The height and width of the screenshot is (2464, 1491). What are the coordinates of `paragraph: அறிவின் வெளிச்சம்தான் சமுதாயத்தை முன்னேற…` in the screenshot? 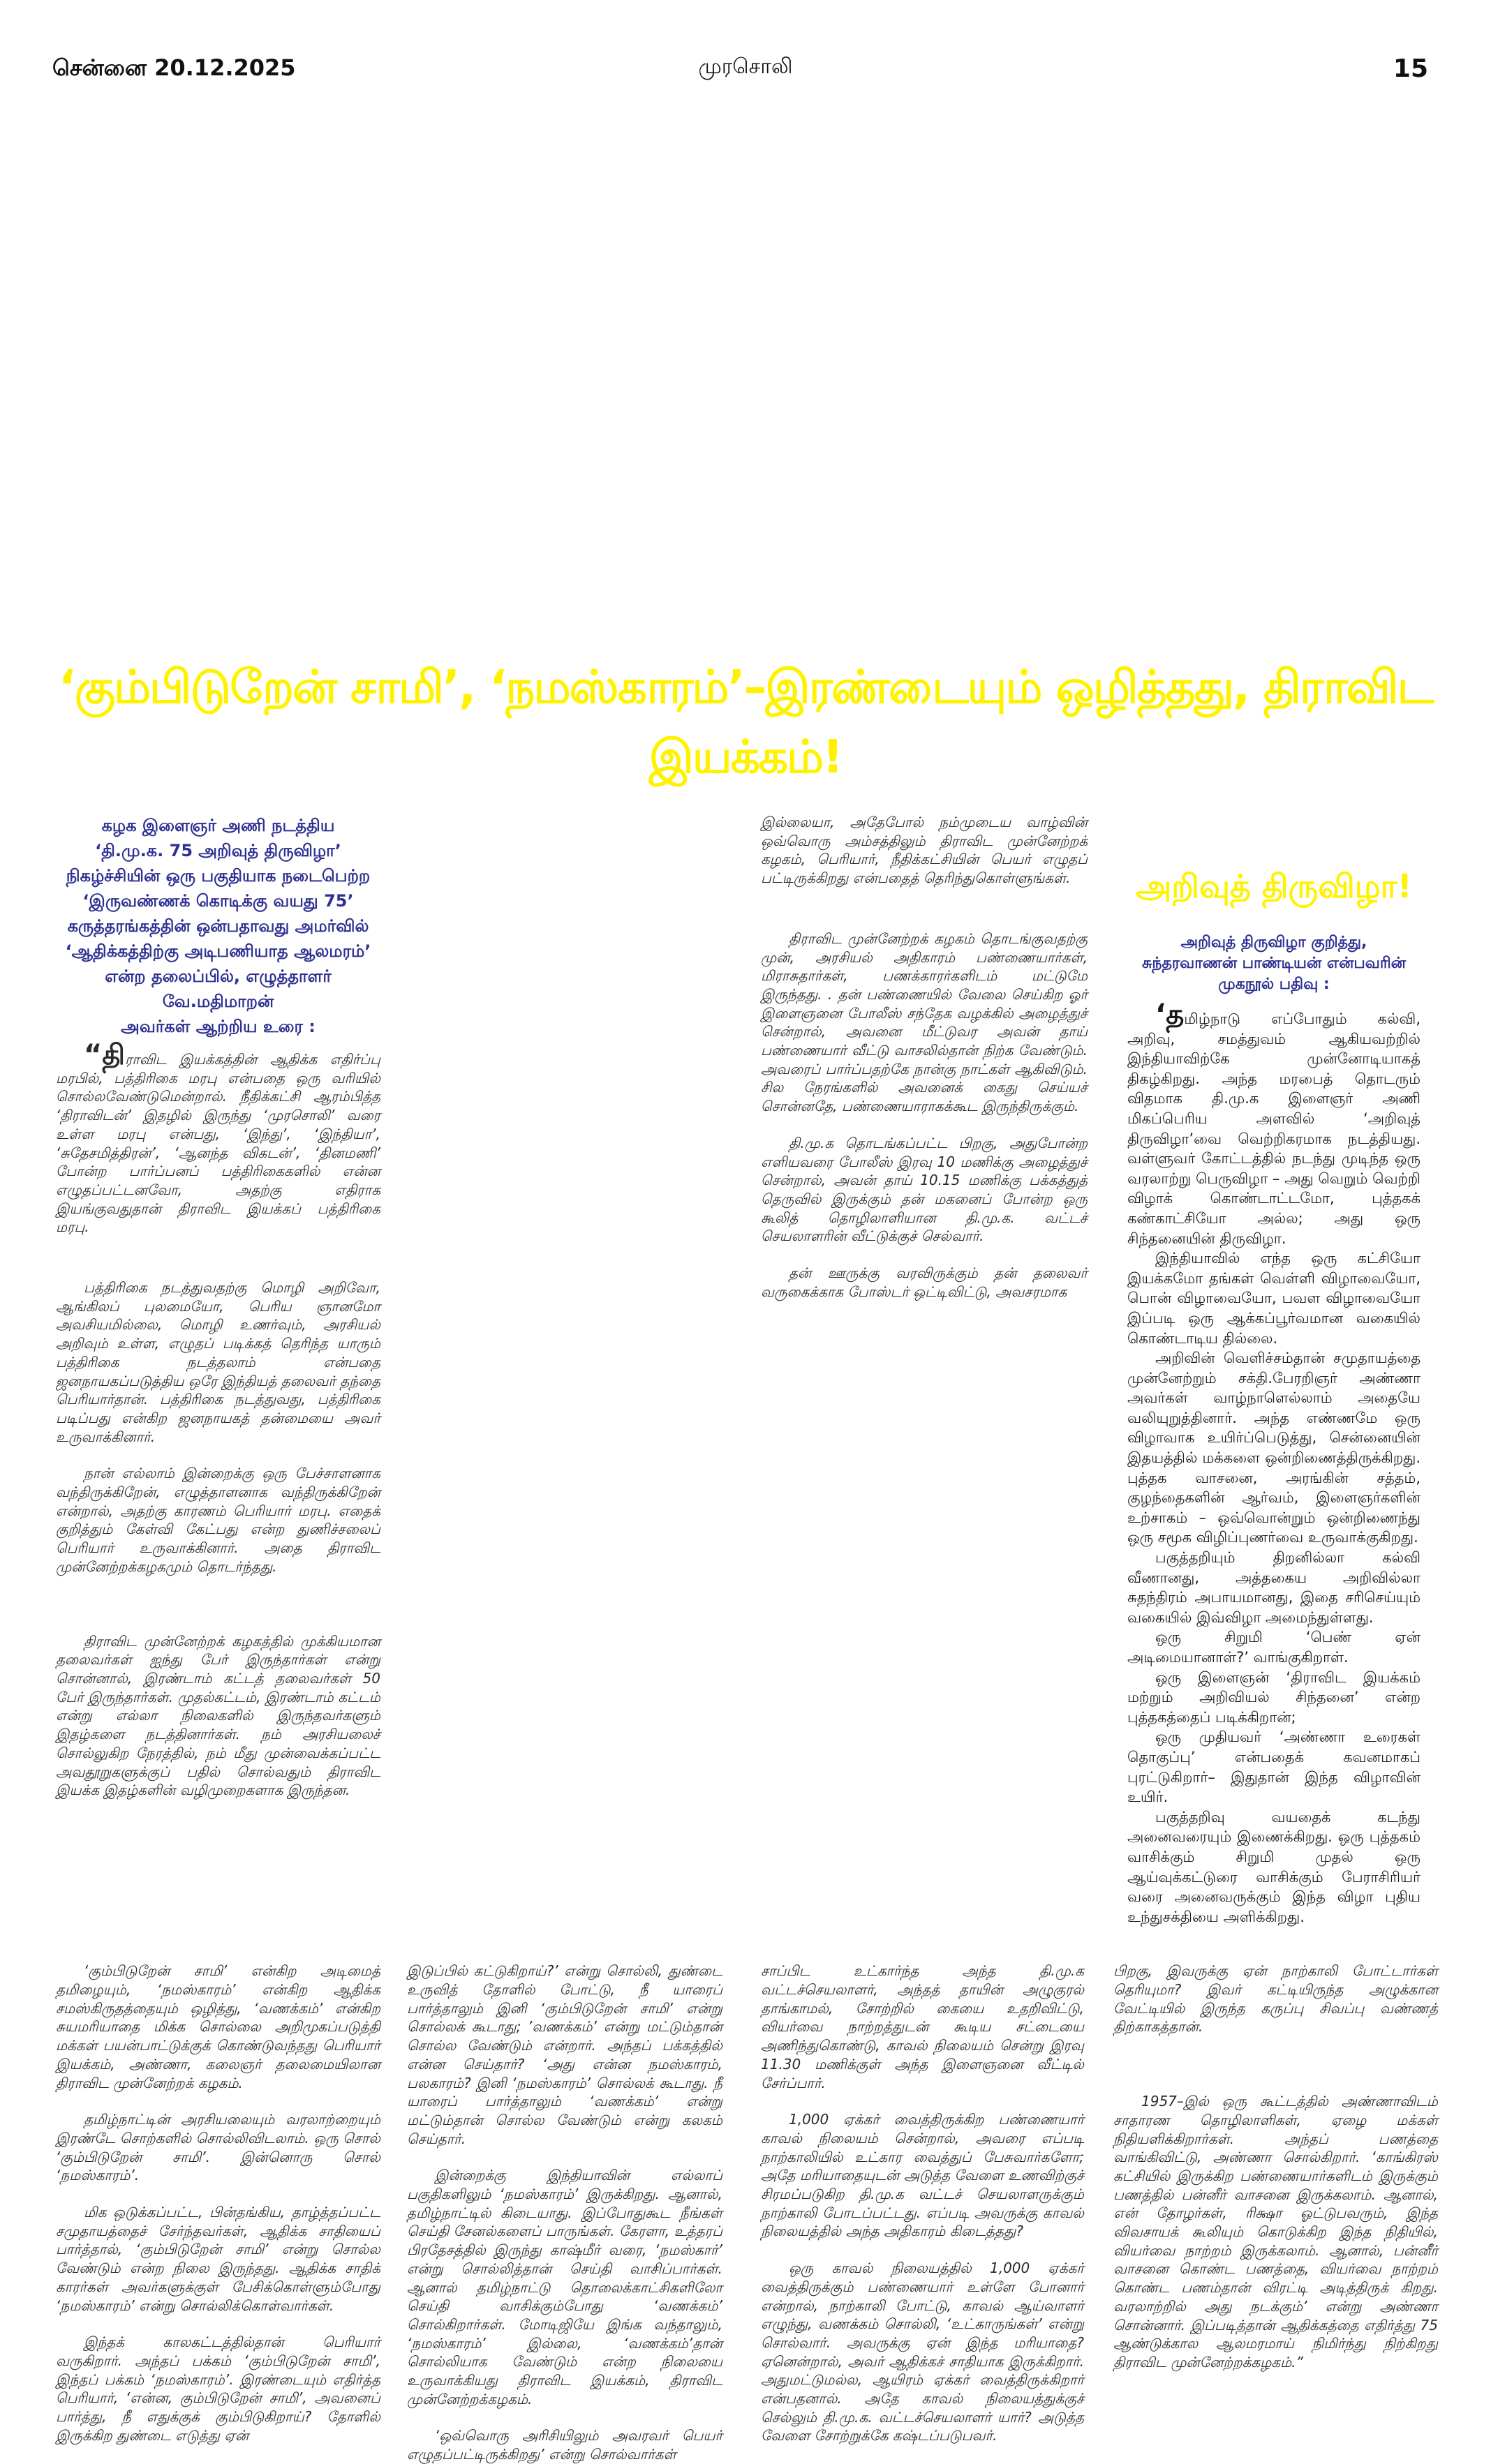 It's located at (1273, 1448).